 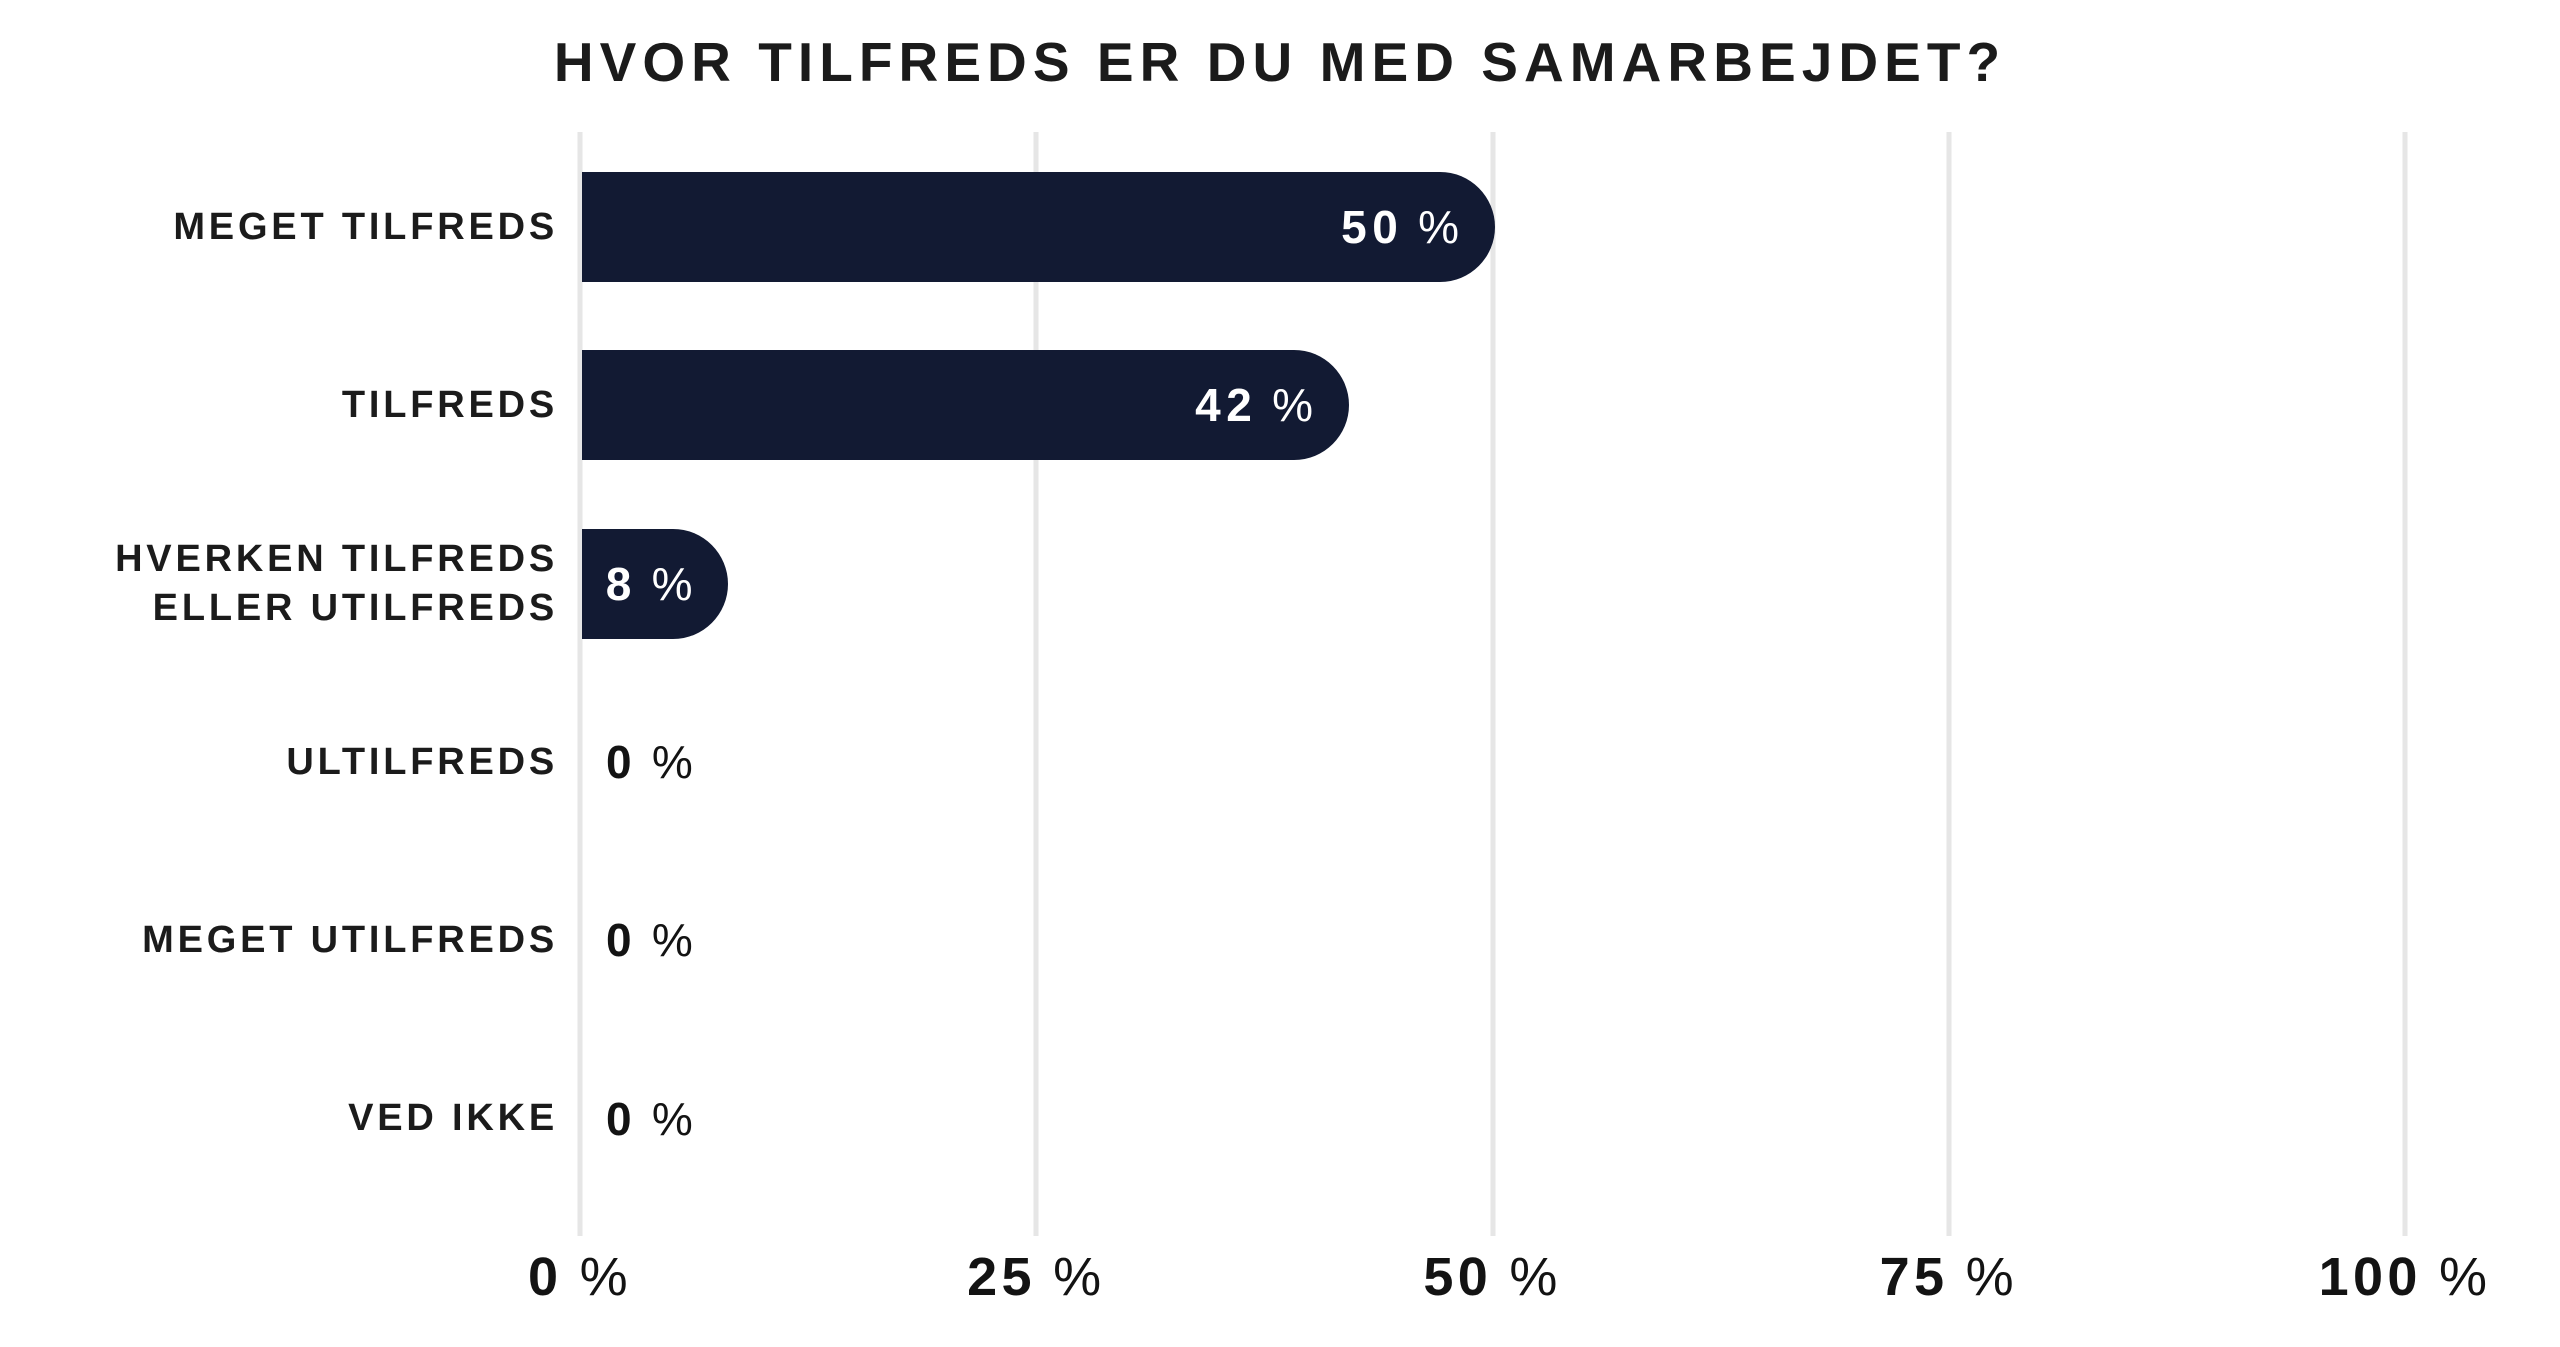 I want to click on bar-value-number: 8, so click(x=621, y=583).